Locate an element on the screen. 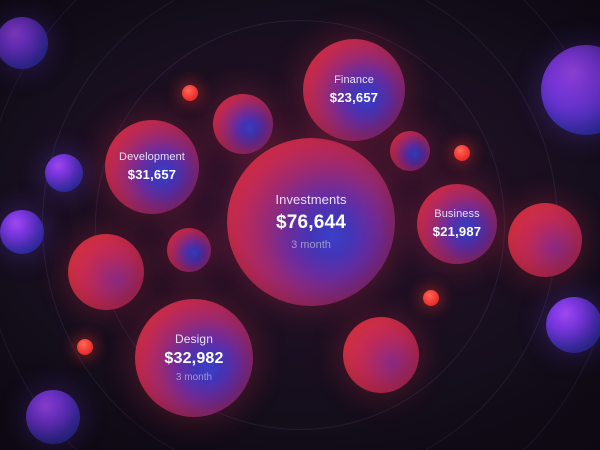 Image resolution: width=600 pixels, height=450 pixels. bubble-business: Business $21,987 is located at coordinates (457, 224).